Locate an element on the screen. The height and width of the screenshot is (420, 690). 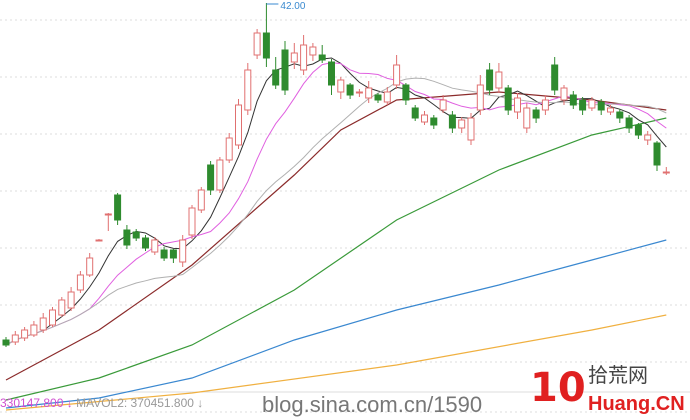
mavol1-value: 330147.800 ↓ is located at coordinates (36, 403).